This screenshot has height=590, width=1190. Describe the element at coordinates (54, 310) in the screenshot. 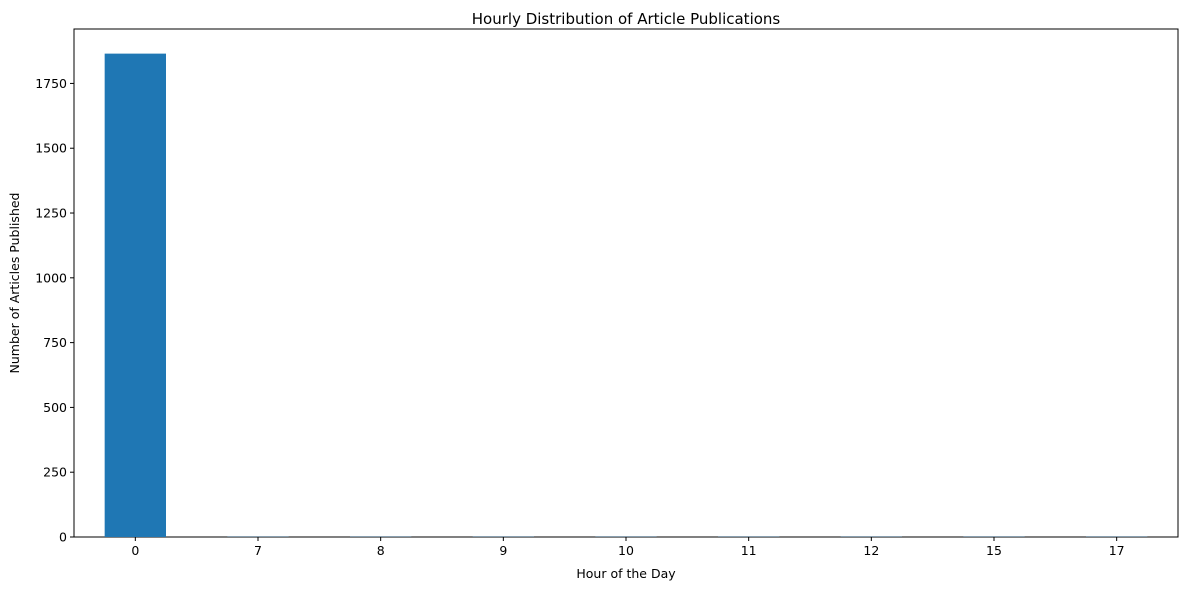

I see `y-axis: 0 250 500 750 1000 1250 1500 1750` at that location.